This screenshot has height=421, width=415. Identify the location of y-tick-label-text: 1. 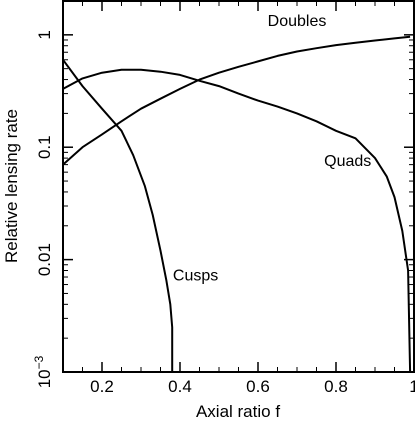
(44, 34).